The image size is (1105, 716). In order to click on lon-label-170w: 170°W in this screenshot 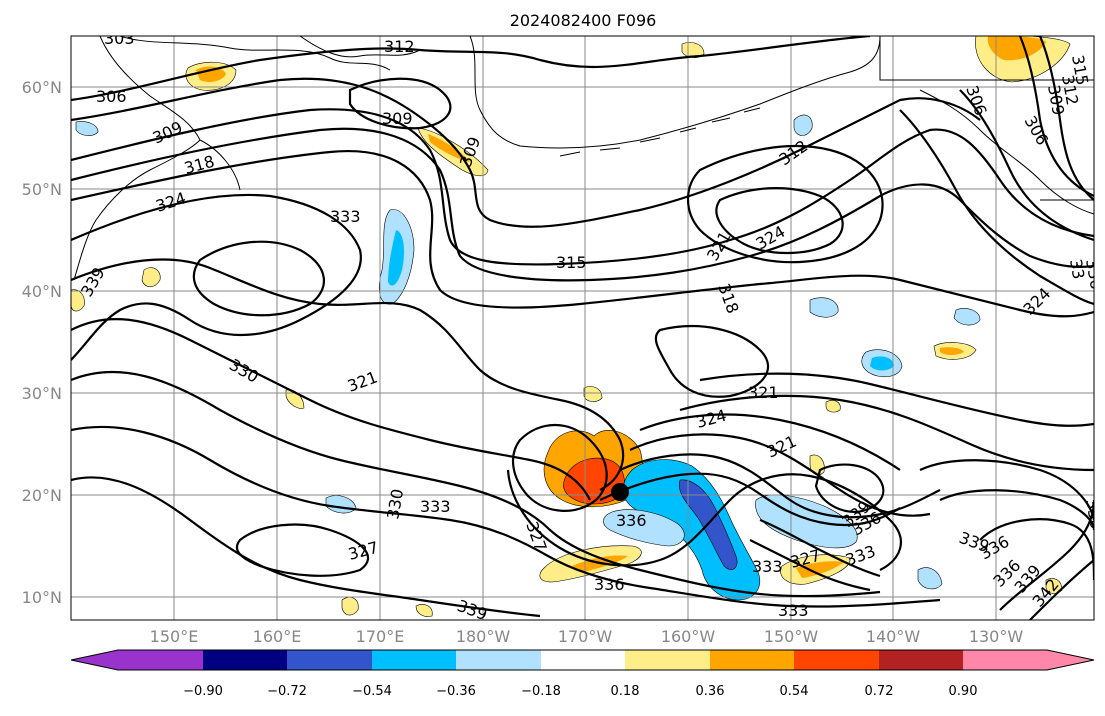, I will do `click(585, 636)`.